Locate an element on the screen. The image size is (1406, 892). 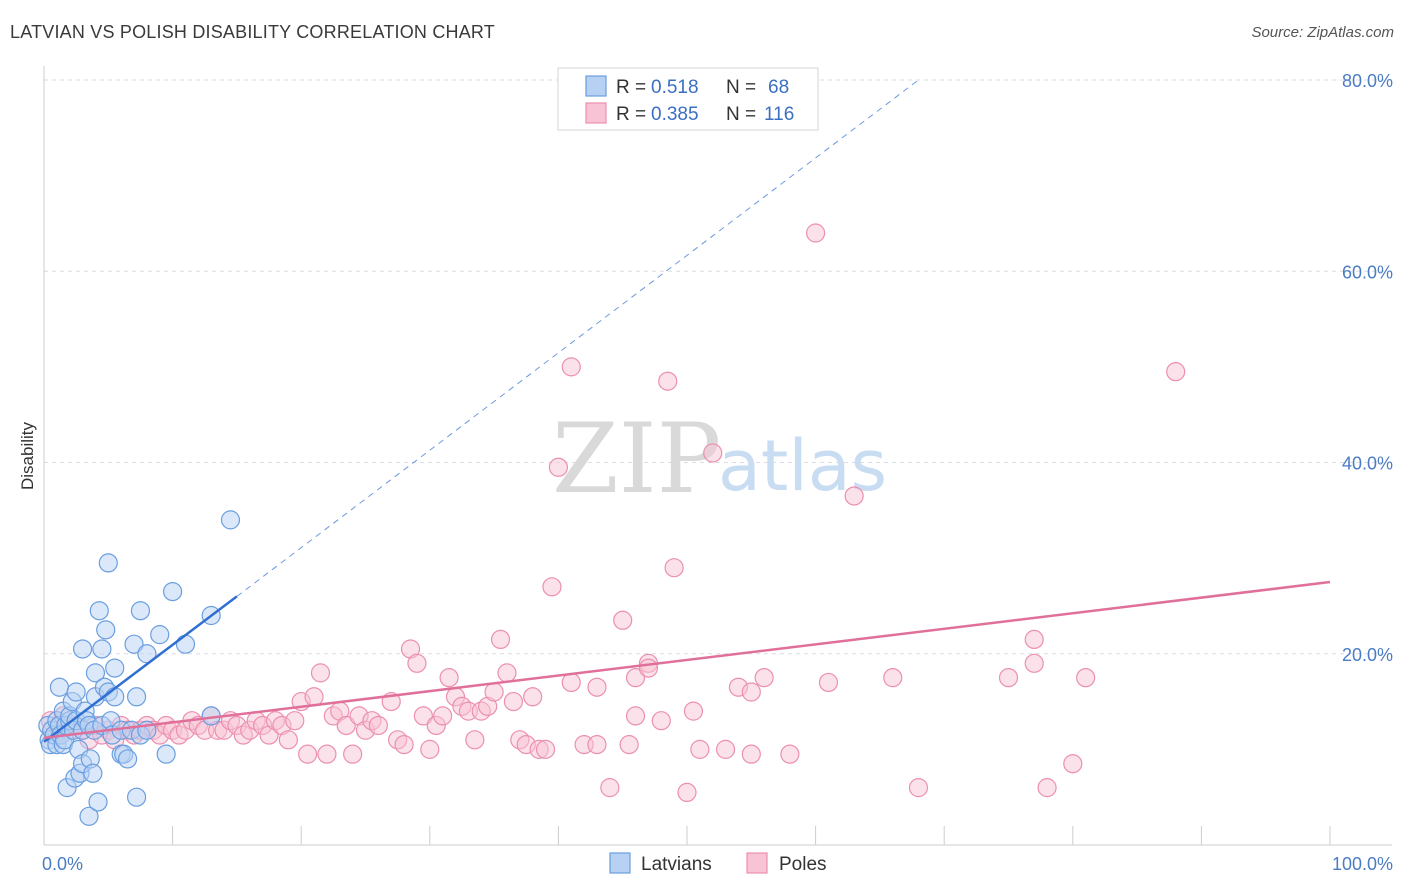
series-legend: Latvians Poles is located at coordinates (718, 863).